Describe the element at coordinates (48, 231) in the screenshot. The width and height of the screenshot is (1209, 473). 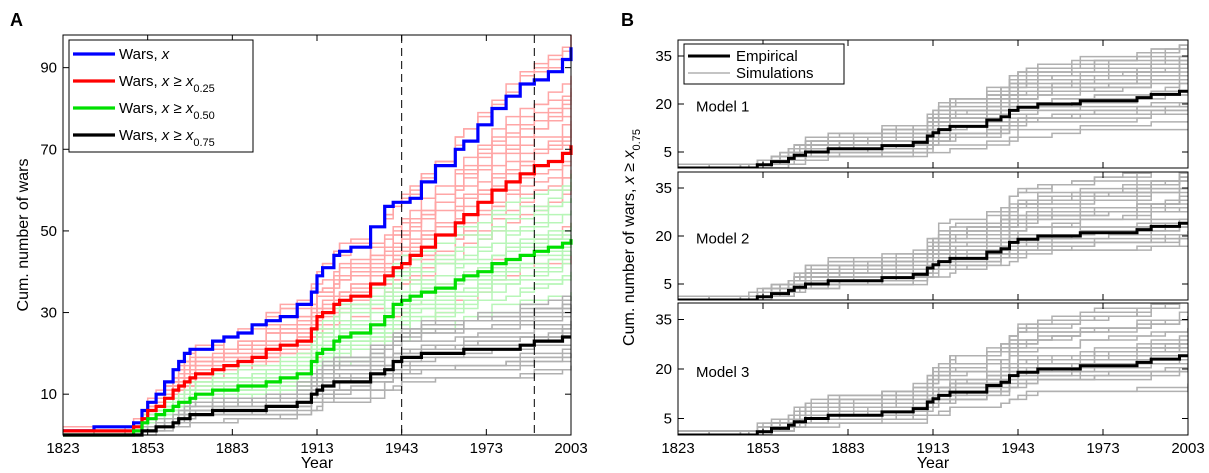
I see `y-tick-label: 50` at that location.